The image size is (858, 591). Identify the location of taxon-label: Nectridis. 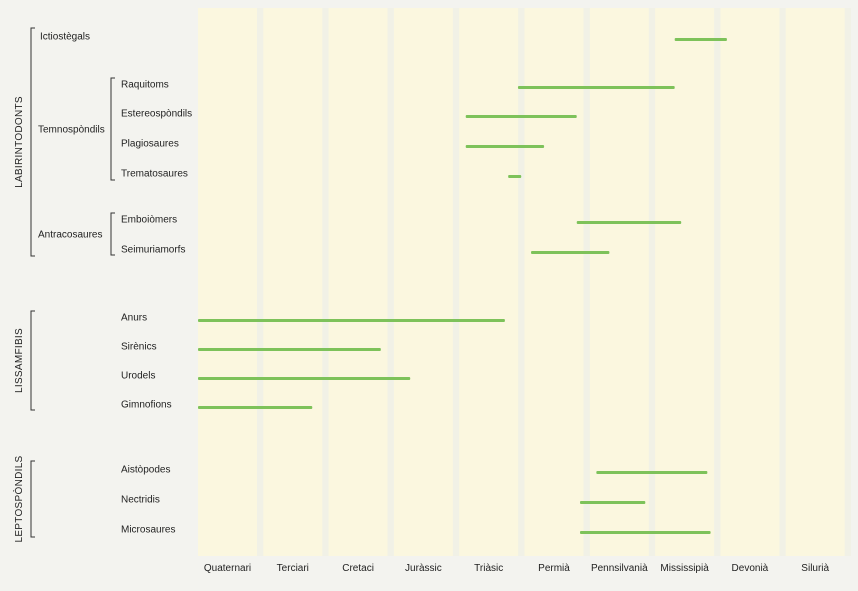
(140, 500).